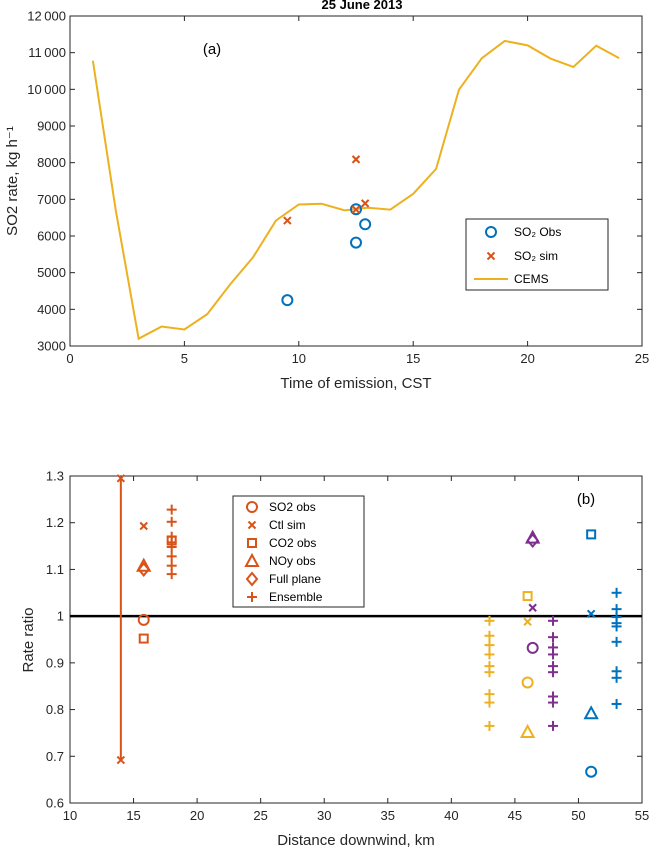  What do you see at coordinates (362, 6) in the screenshot?
I see `chart-a-title: 25 June 2013` at bounding box center [362, 6].